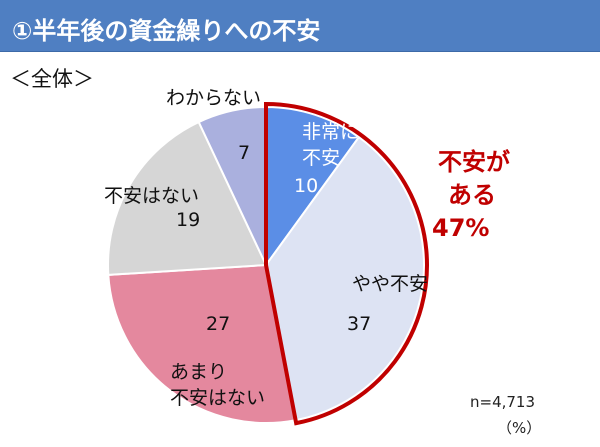 The width and height of the screenshot is (600, 447). Describe the element at coordinates (359, 324) in the screenshot. I see `slice-value-2: 37` at that location.